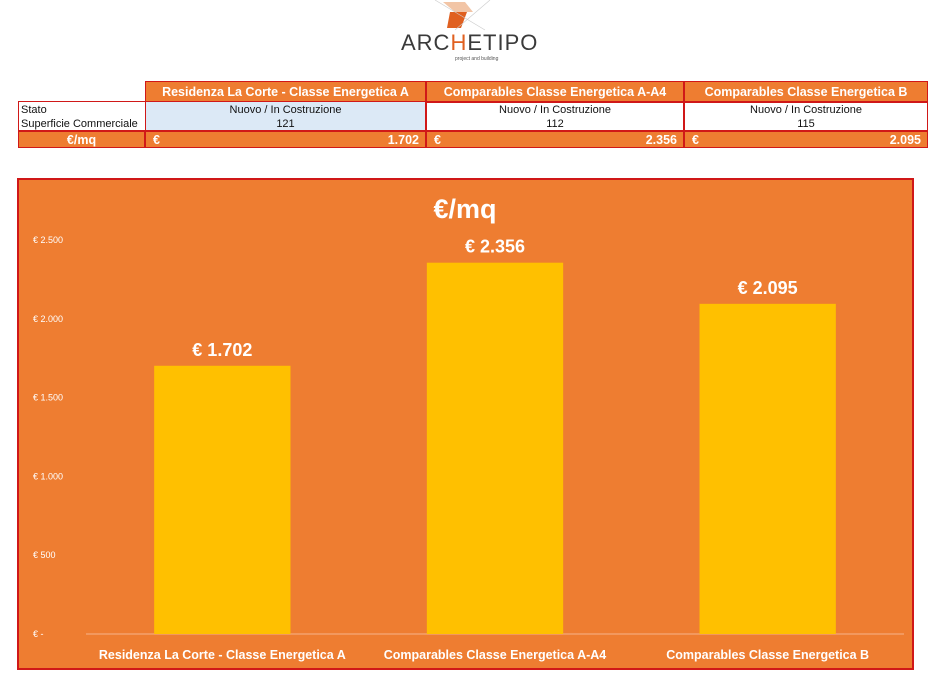 This screenshot has height=691, width=946. I want to click on chart-title: €/mq, so click(464, 209).